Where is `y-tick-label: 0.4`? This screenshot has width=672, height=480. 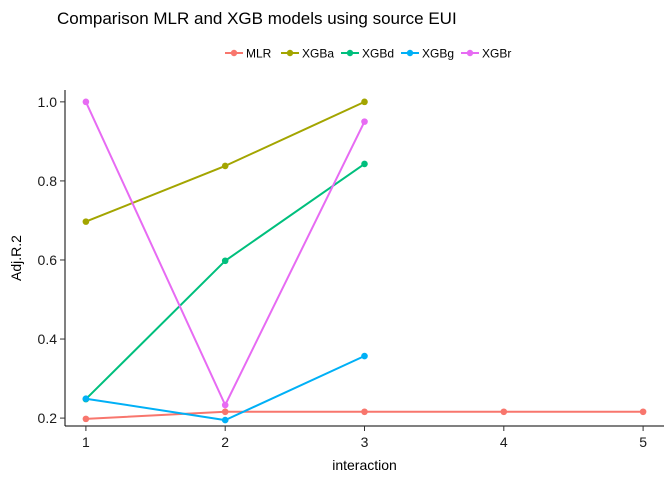
y-tick-label: 0.4 is located at coordinates (48, 339).